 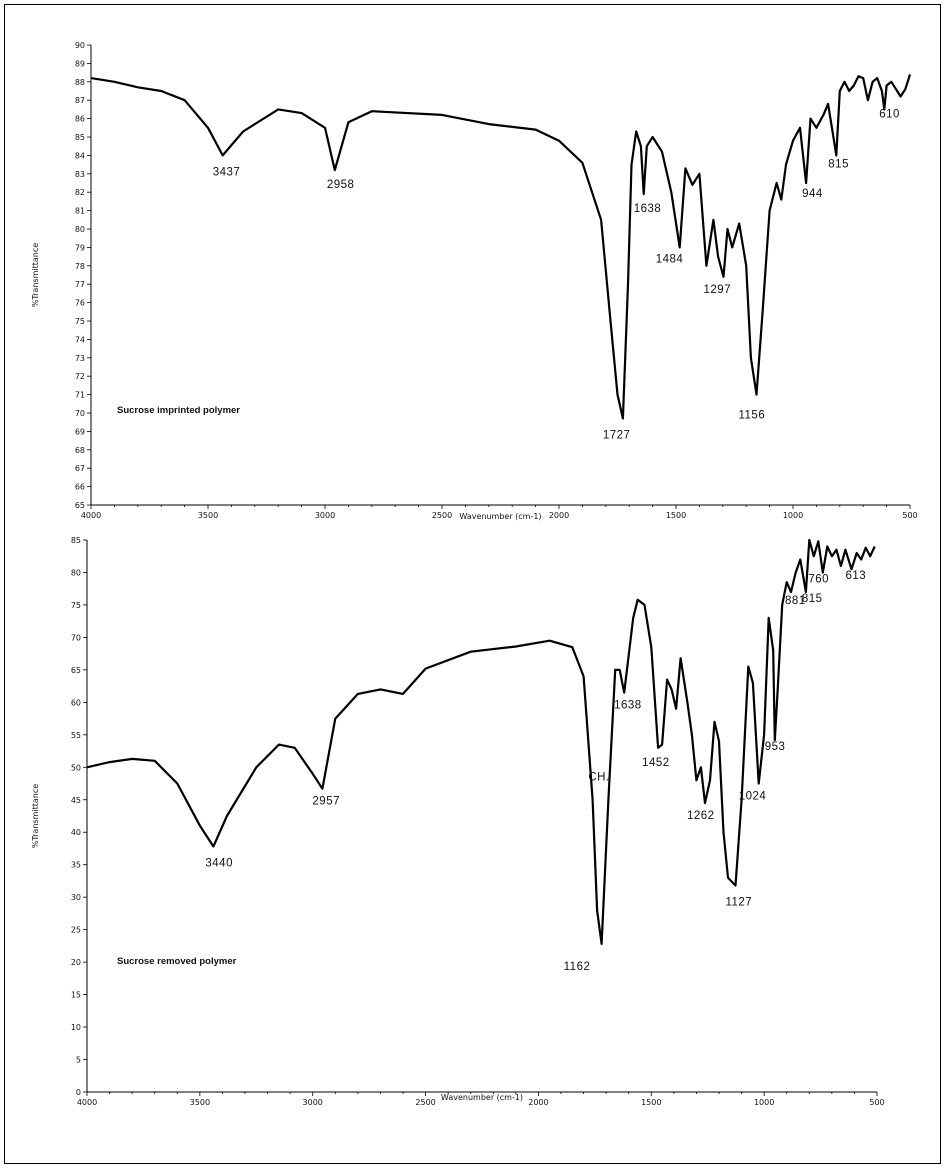 What do you see at coordinates (80, 100) in the screenshot?
I see `y-tick-label: 87` at bounding box center [80, 100].